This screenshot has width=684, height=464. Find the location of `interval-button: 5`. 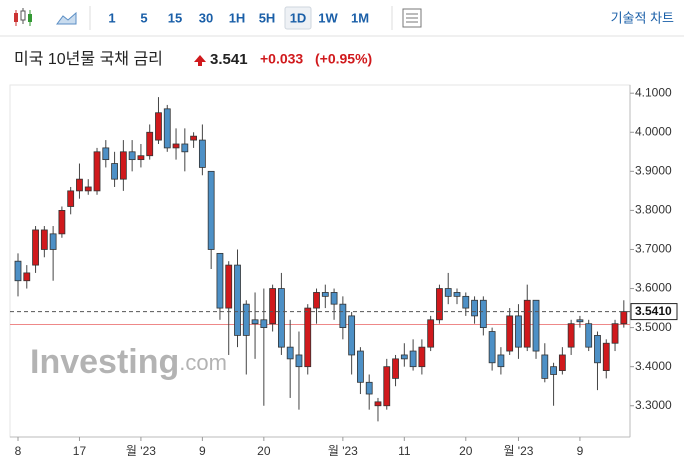

interval-button: 5 is located at coordinates (143, 17).